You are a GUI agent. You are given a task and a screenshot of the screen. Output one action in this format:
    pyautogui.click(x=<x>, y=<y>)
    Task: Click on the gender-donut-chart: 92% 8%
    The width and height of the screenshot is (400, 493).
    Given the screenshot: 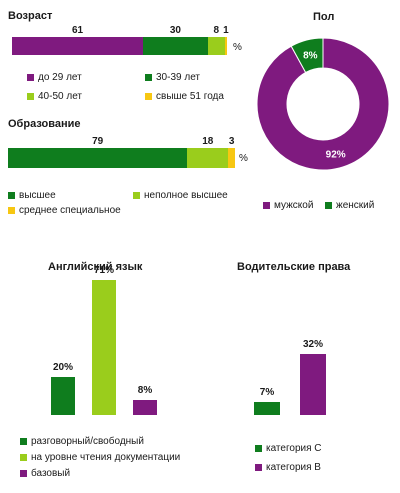 What is the action you would take?
    pyautogui.click(x=323, y=104)
    